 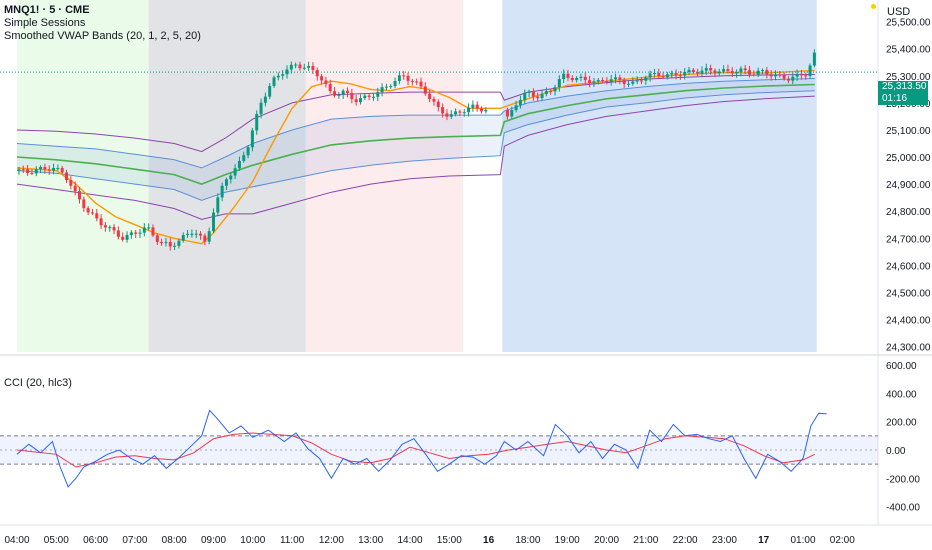 I want to click on time-tick-label: 01:00, so click(x=802, y=540).